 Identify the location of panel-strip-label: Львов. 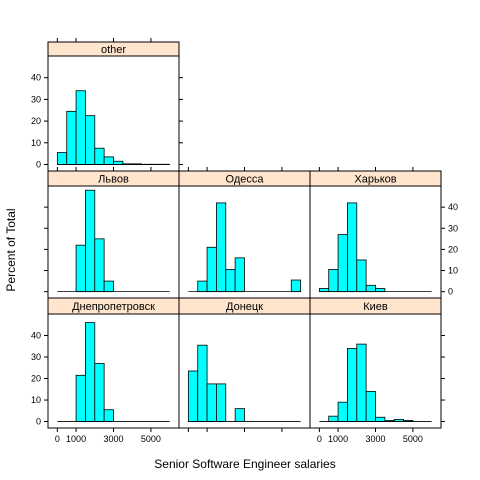
(113, 179).